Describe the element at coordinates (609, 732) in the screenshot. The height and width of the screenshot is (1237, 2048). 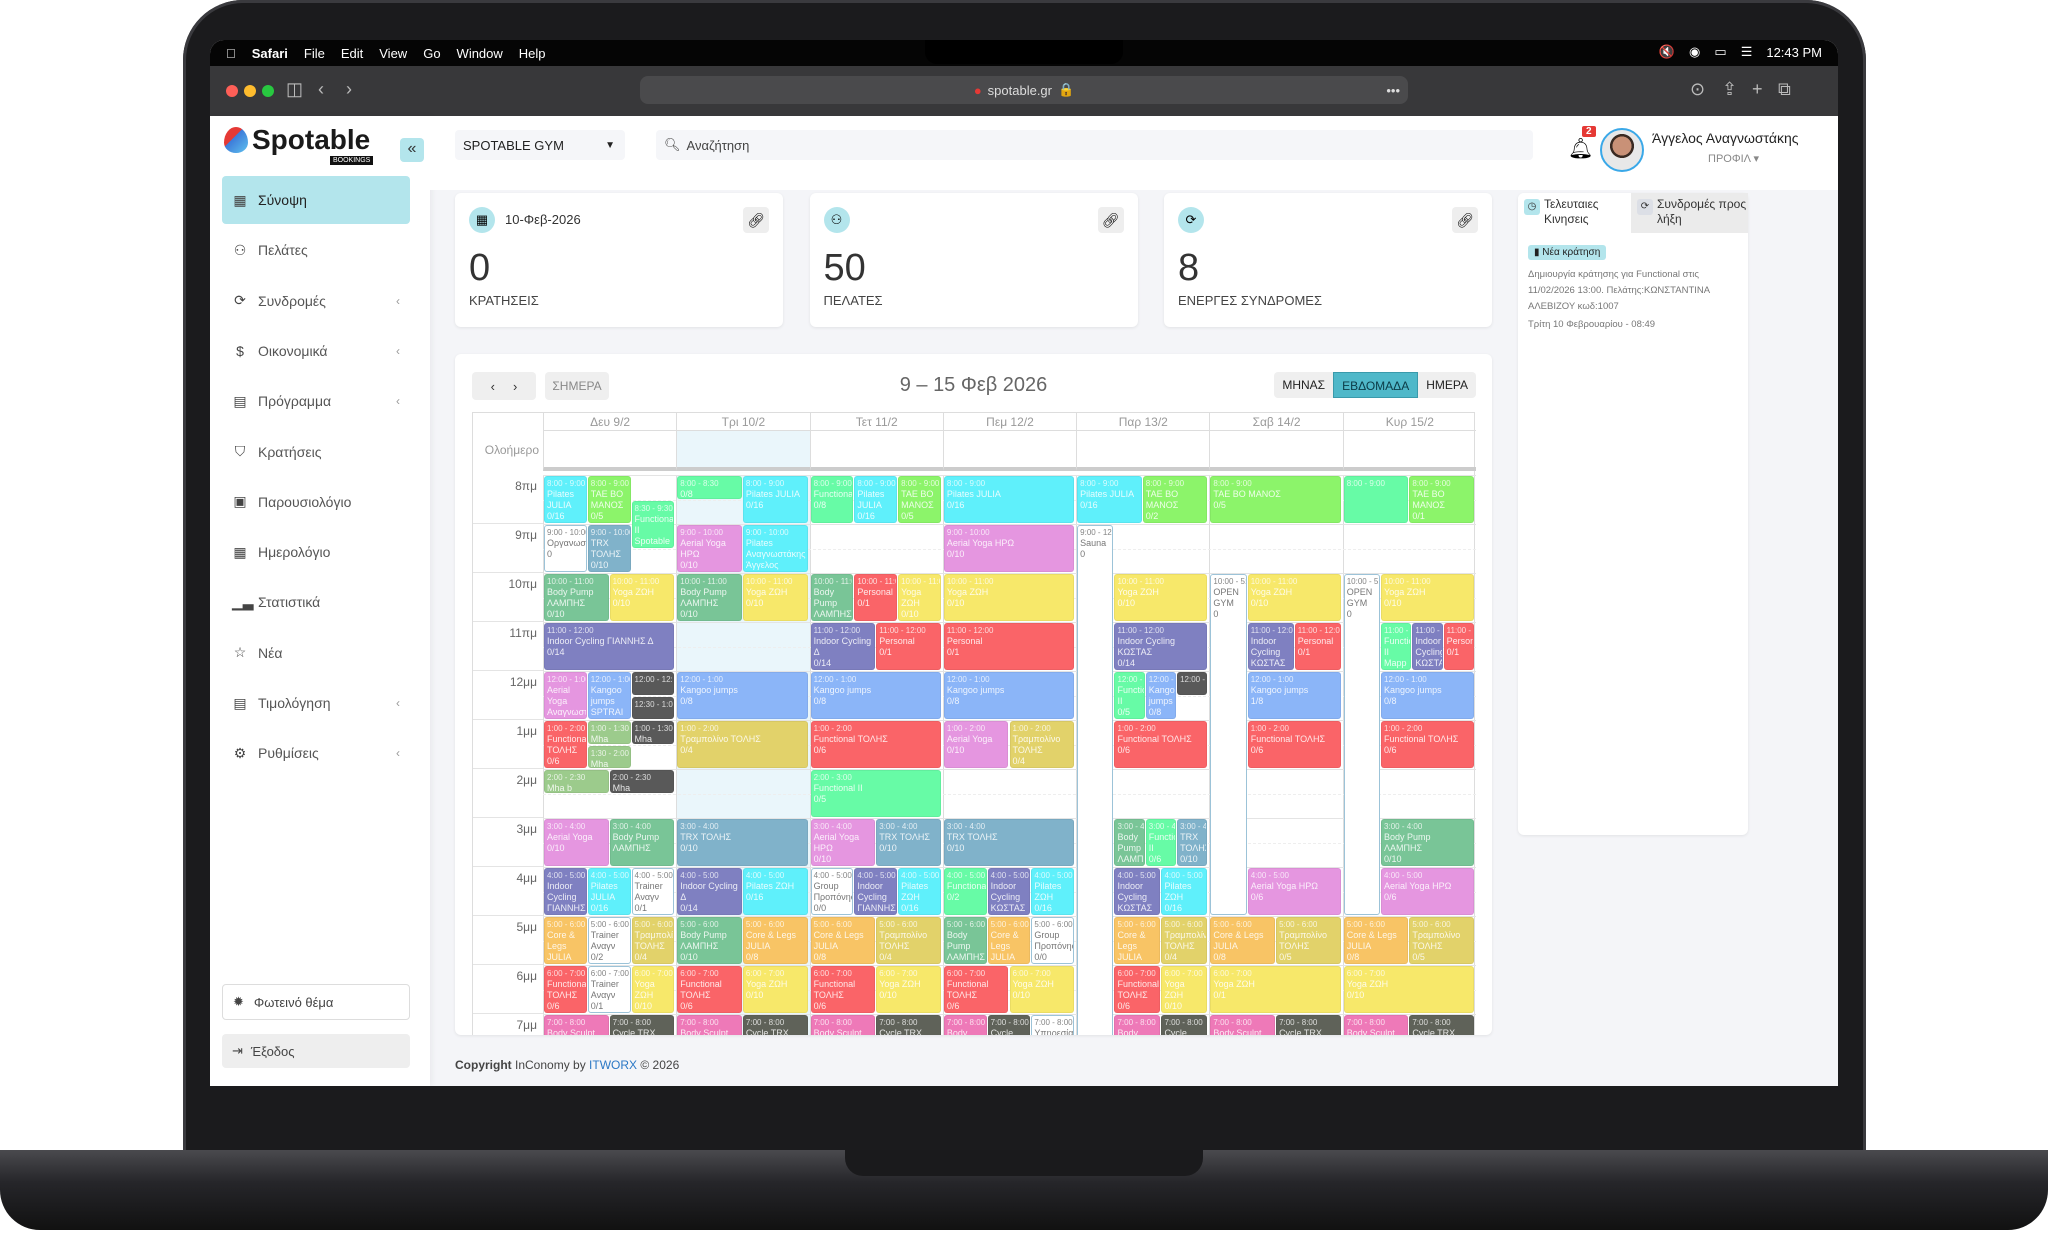
I see `calendar-event: 1:00 - 1:30Mha0/..` at that location.